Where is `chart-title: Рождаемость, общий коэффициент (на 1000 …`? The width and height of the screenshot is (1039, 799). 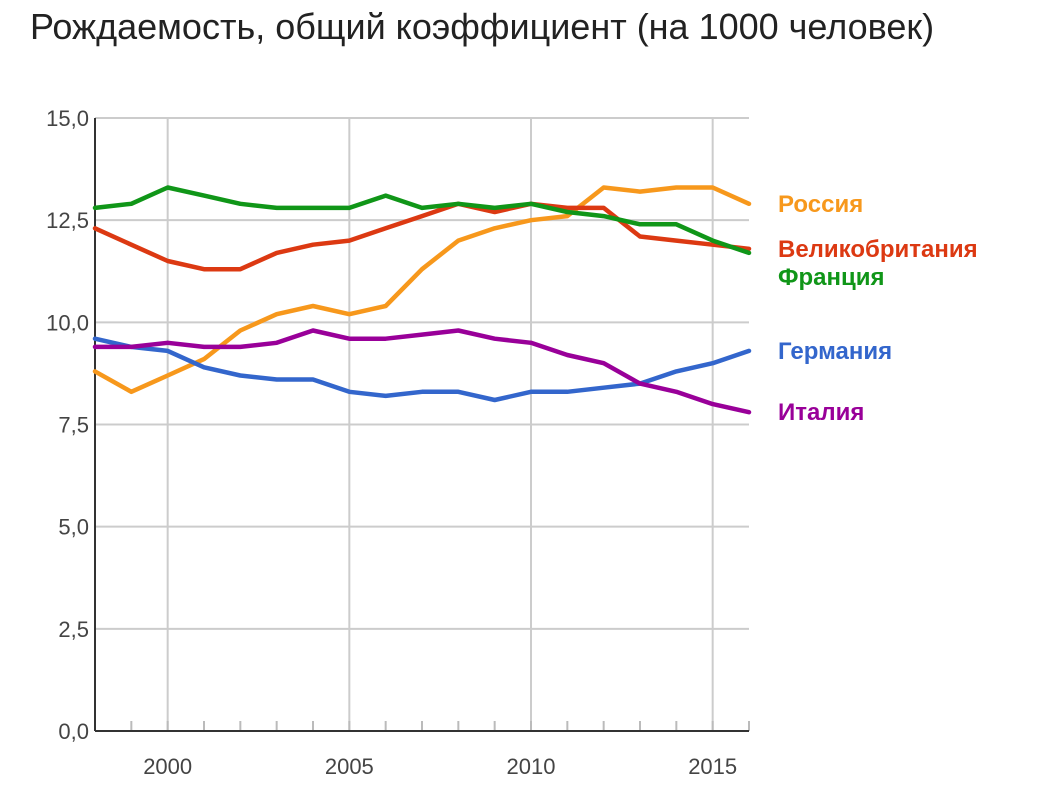 chart-title: Рождаемость, общий коэффициент (на 1000 … is located at coordinates (482, 26).